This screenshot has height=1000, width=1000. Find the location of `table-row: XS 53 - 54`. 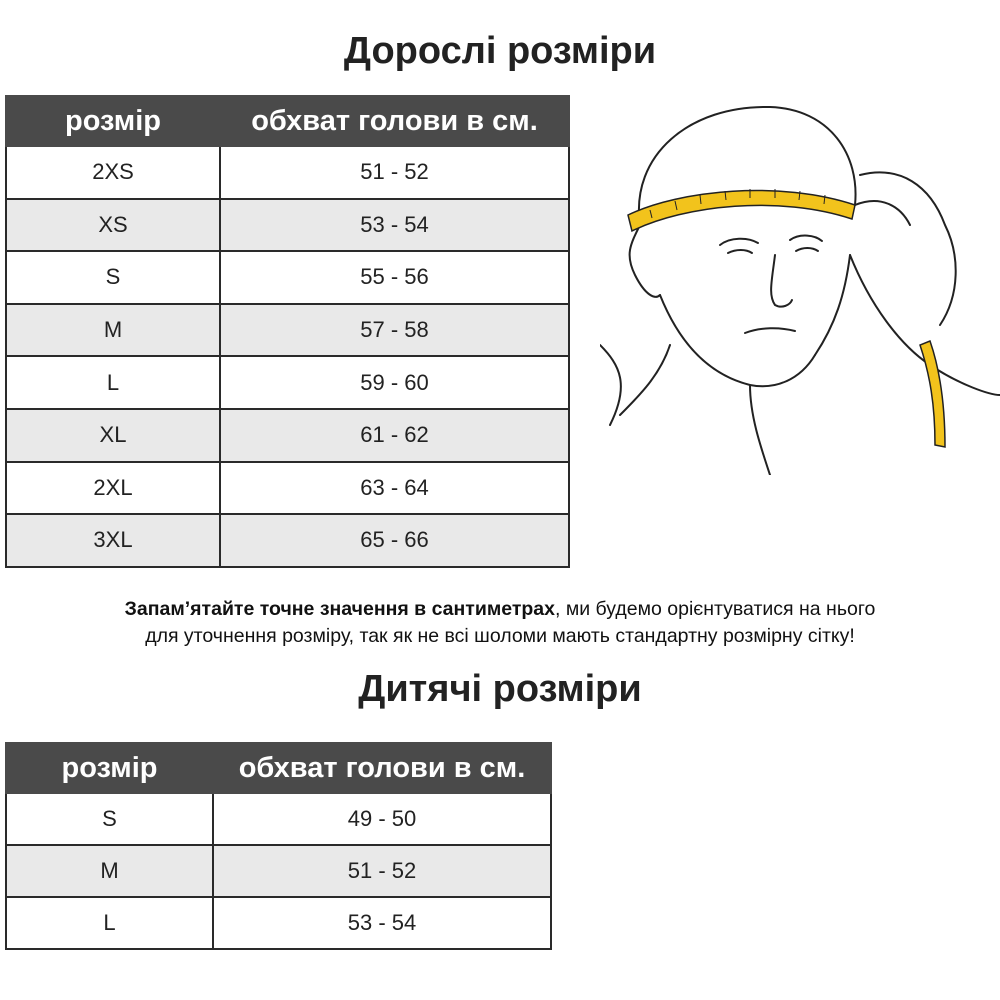

table-row: XS 53 - 54 is located at coordinates (287, 225).